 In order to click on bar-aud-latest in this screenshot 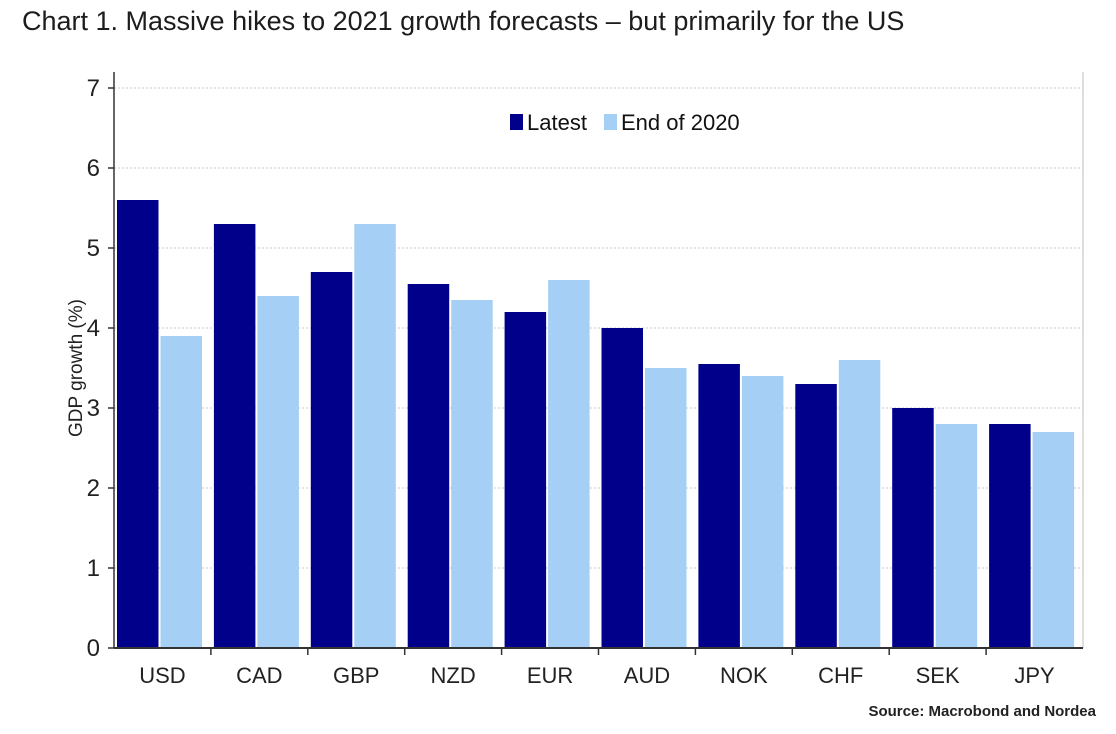, I will do `click(622, 488)`.